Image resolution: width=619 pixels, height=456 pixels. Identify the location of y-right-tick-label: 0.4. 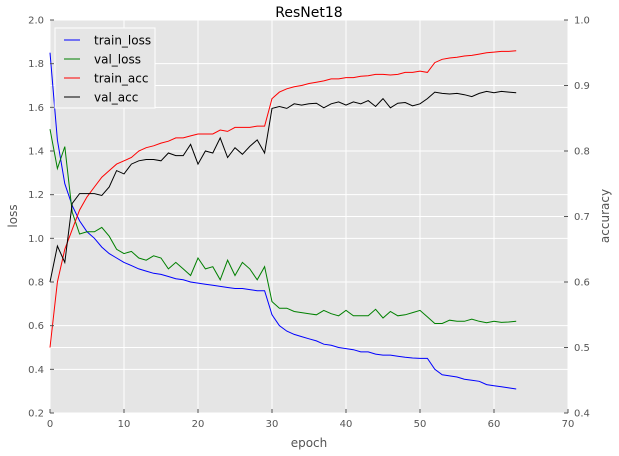
(582, 414).